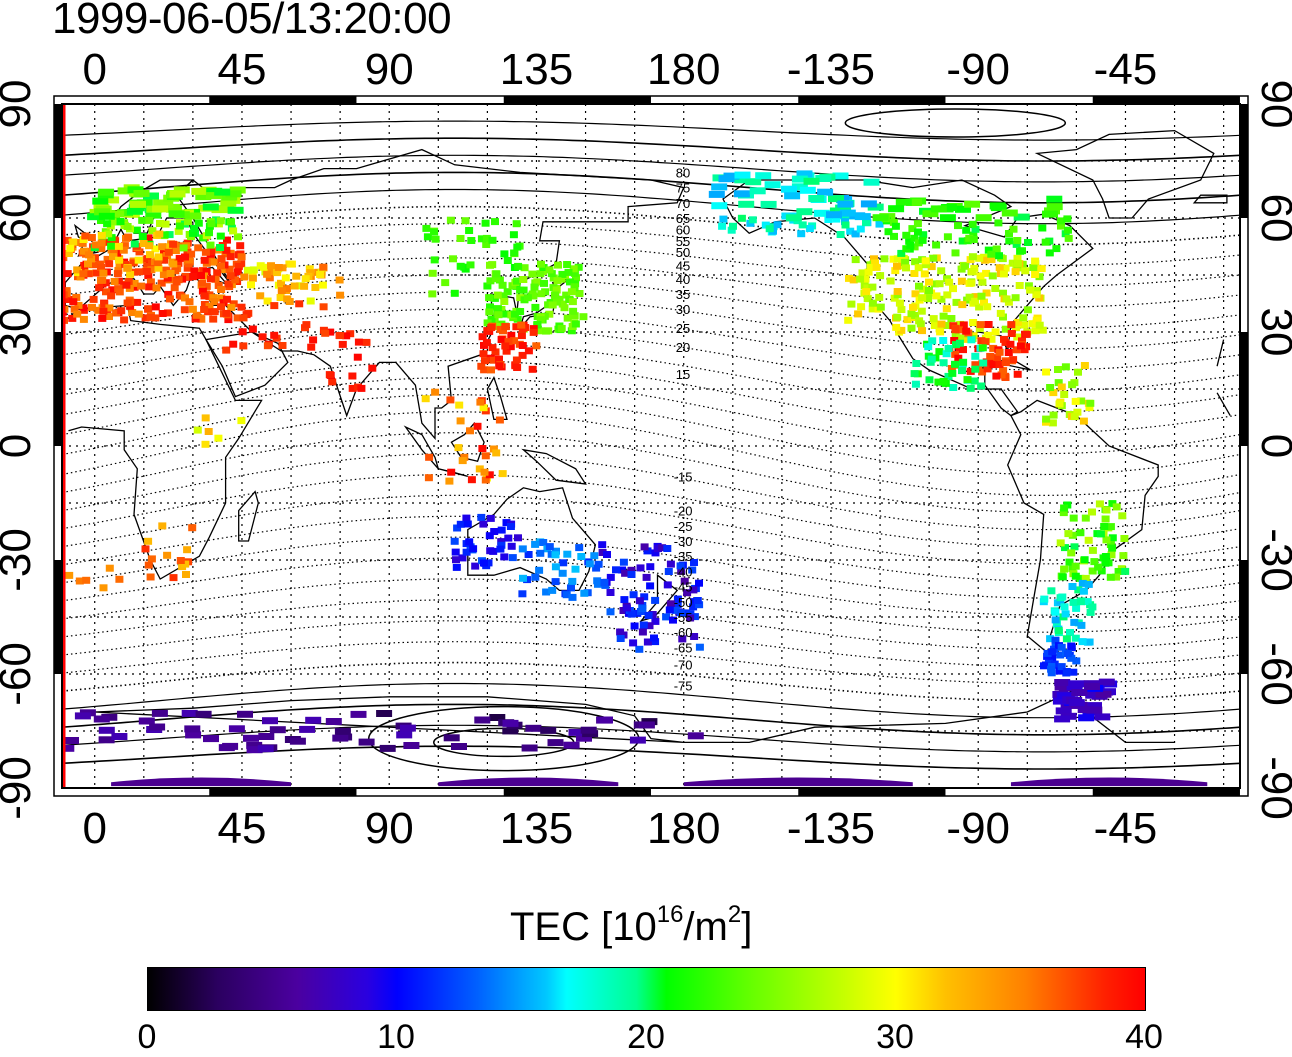 The width and height of the screenshot is (1292, 1057). I want to click on coastline, so click(1124, 174).